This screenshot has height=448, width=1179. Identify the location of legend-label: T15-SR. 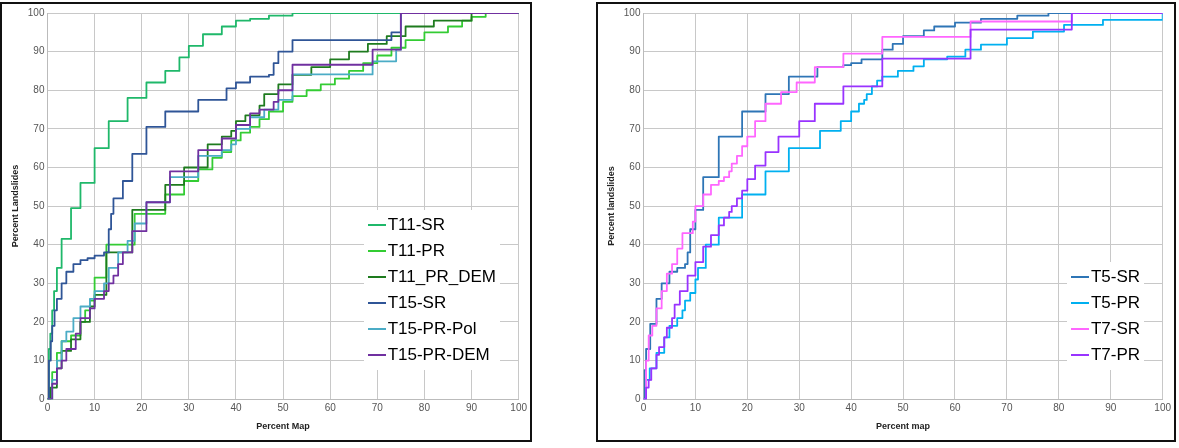
(417, 303).